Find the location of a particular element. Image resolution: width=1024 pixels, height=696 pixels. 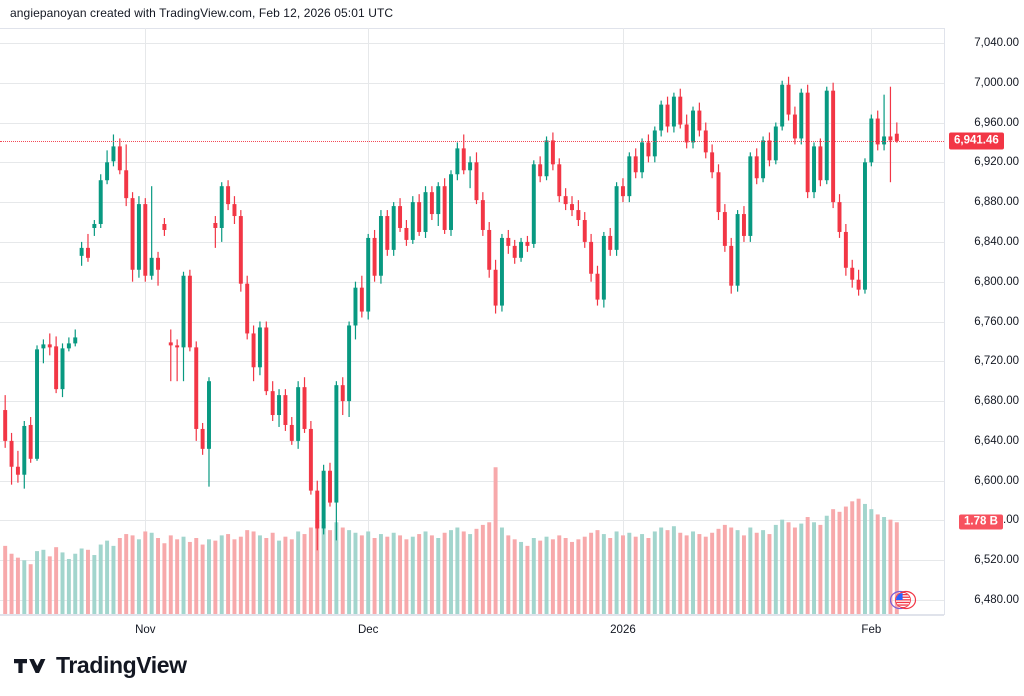

price-tick-label: 6,720.00 is located at coordinates (996, 361).